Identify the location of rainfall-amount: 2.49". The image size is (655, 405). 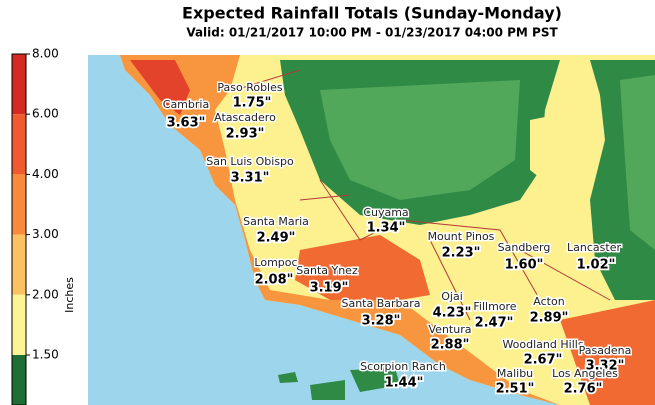
(276, 238).